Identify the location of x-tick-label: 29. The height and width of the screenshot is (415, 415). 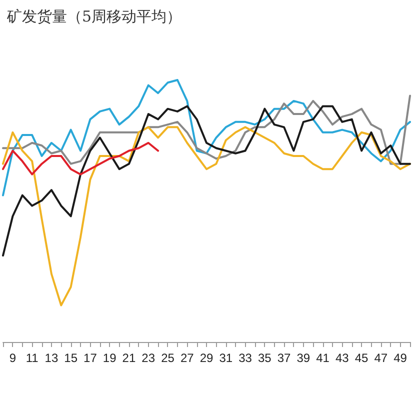
(207, 358).